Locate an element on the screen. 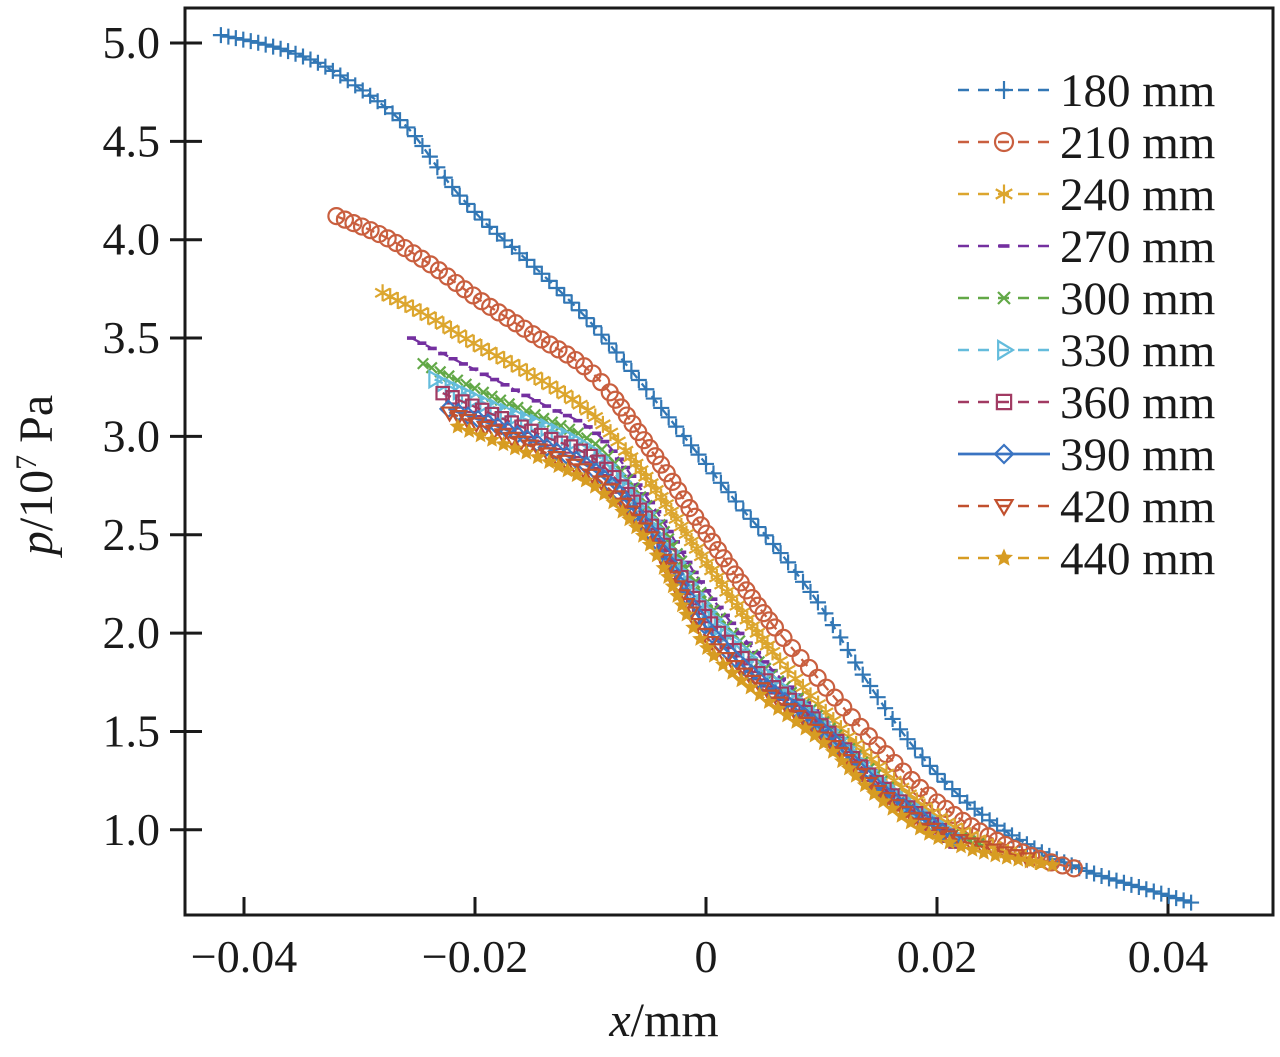 This screenshot has height=1057, width=1280. legend-label: 420 mm is located at coordinates (1137, 507).